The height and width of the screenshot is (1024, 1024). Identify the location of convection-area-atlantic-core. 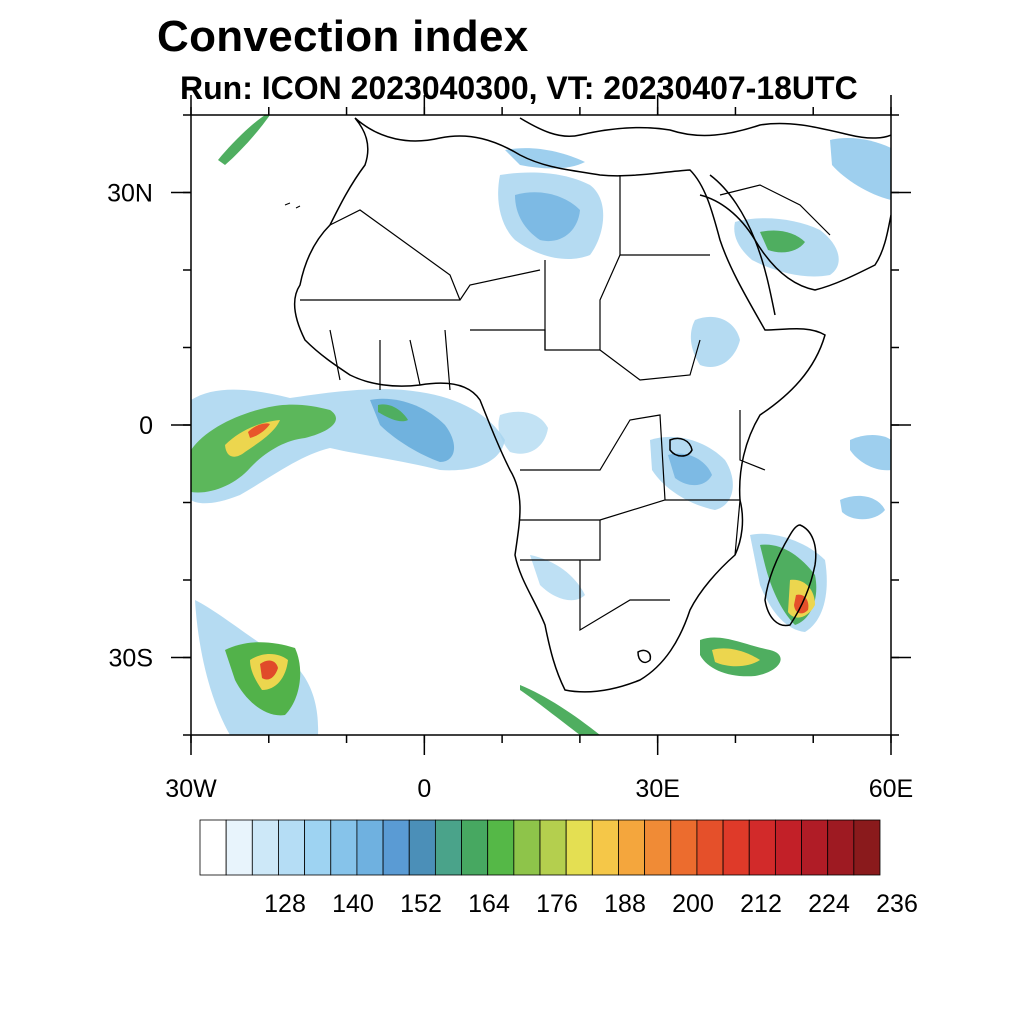
(263, 448).